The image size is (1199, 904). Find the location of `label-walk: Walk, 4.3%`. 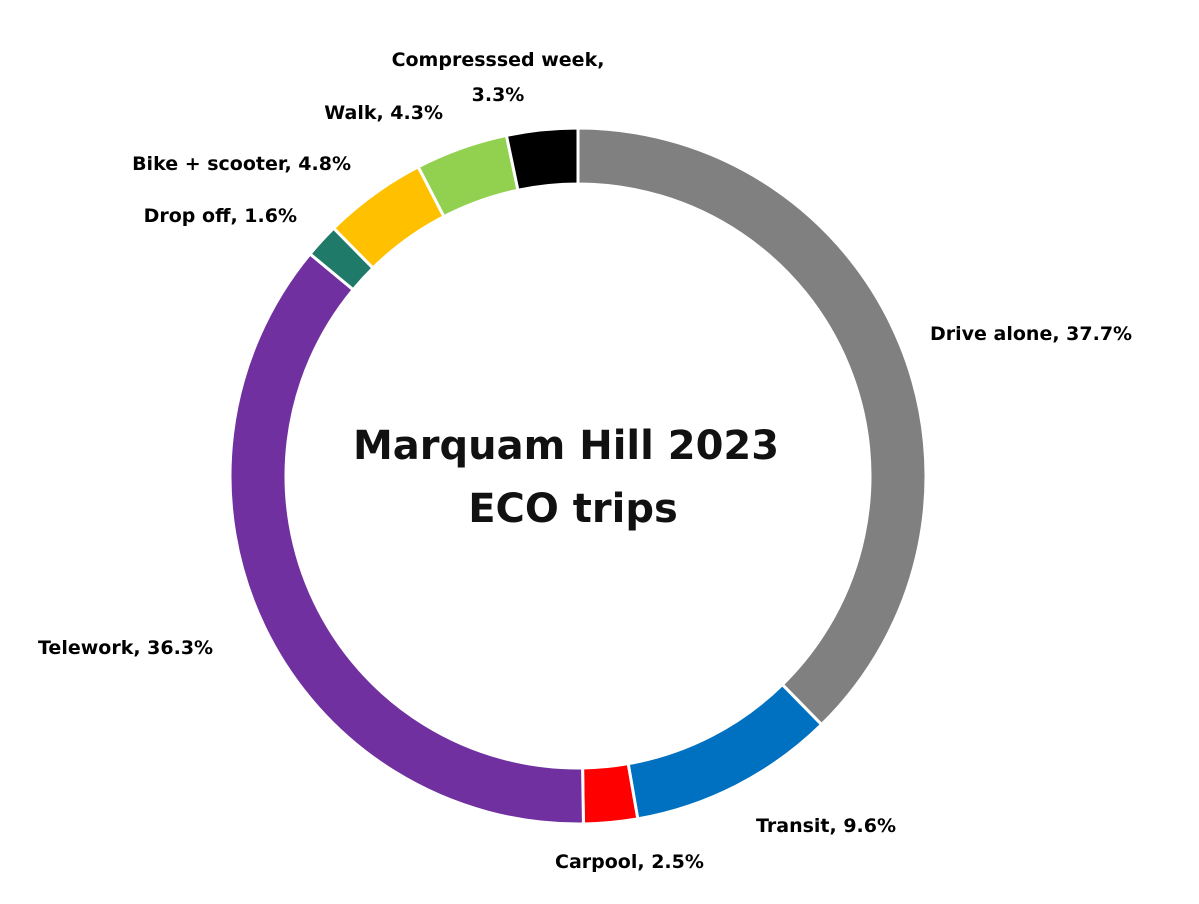

label-walk: Walk, 4.3% is located at coordinates (383, 113).